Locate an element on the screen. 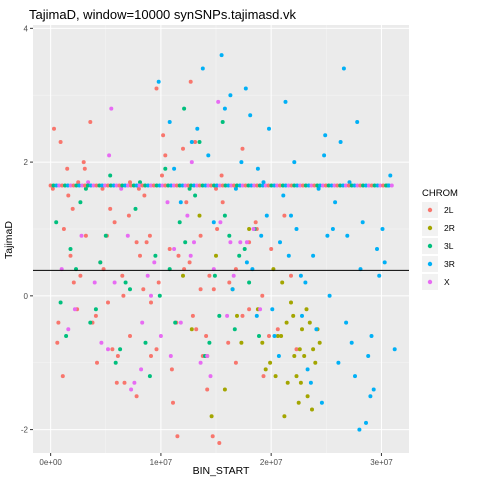 This screenshot has height=480, width=480. x-axis-ticks: 0e+00 1e+07 2e+07 3e+07 is located at coordinates (216, 460).